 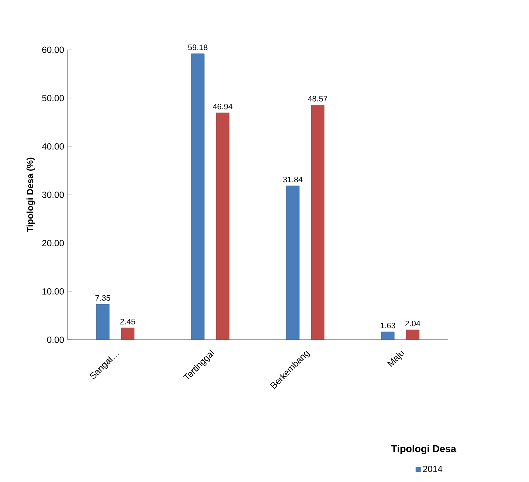 I want to click on y-tick-label: 30.00, so click(x=53, y=195).